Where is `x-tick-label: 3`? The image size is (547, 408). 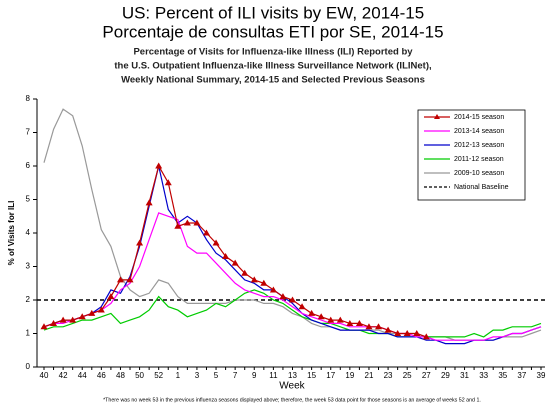
x-tick-label: 3 is located at coordinates (197, 375).